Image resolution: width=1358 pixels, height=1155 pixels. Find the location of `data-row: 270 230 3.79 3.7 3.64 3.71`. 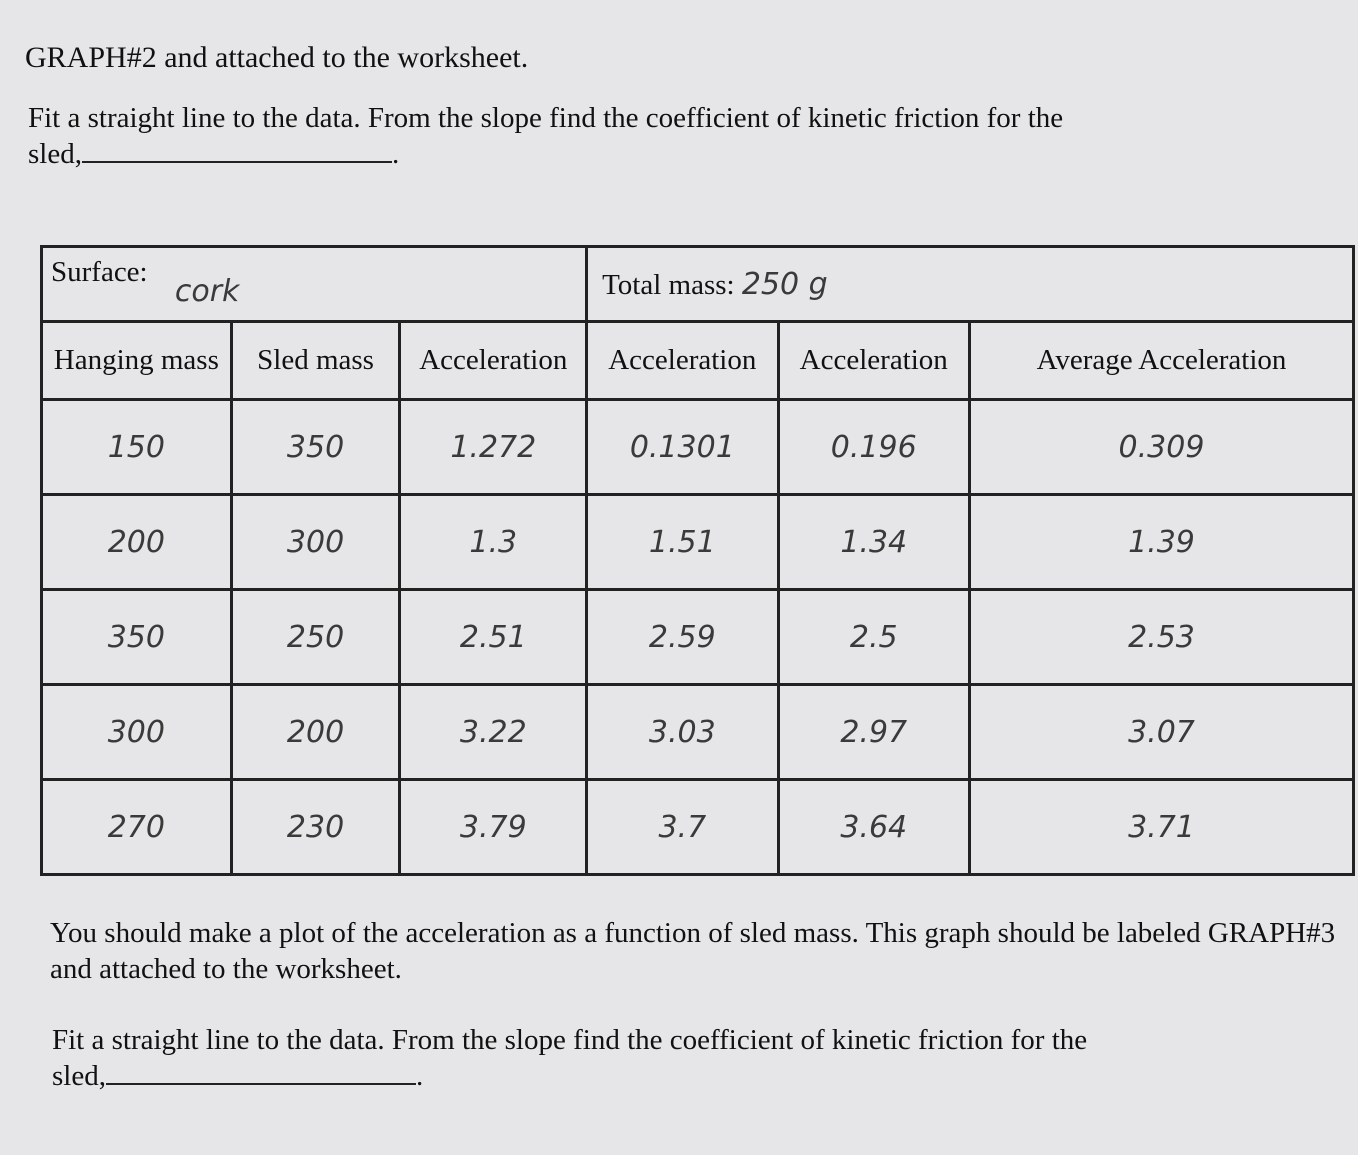

data-row: 270 230 3.79 3.7 3.64 3.71 is located at coordinates (698, 827).